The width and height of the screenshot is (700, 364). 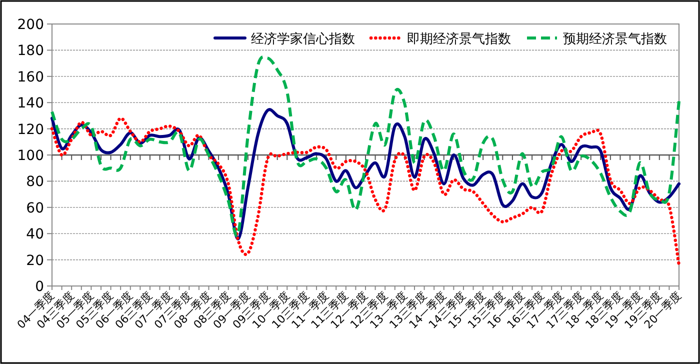 I want to click on y-tick-label: 0, so click(x=39, y=287).